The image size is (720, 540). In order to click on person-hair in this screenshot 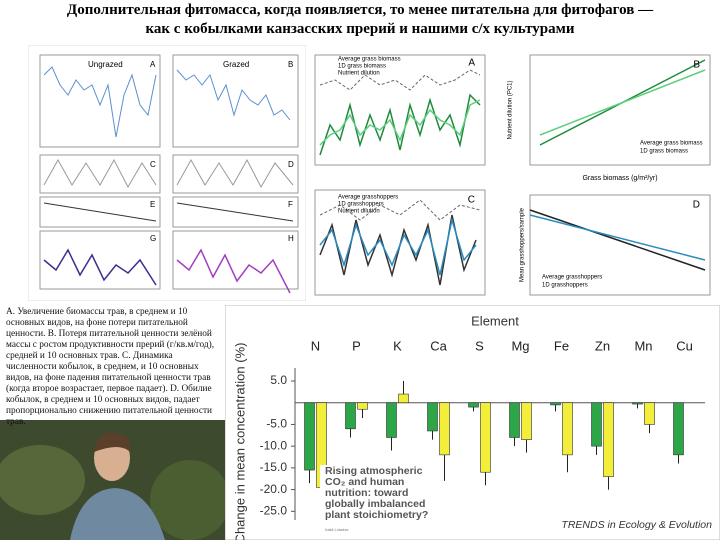, I will do `click(112, 442)`.